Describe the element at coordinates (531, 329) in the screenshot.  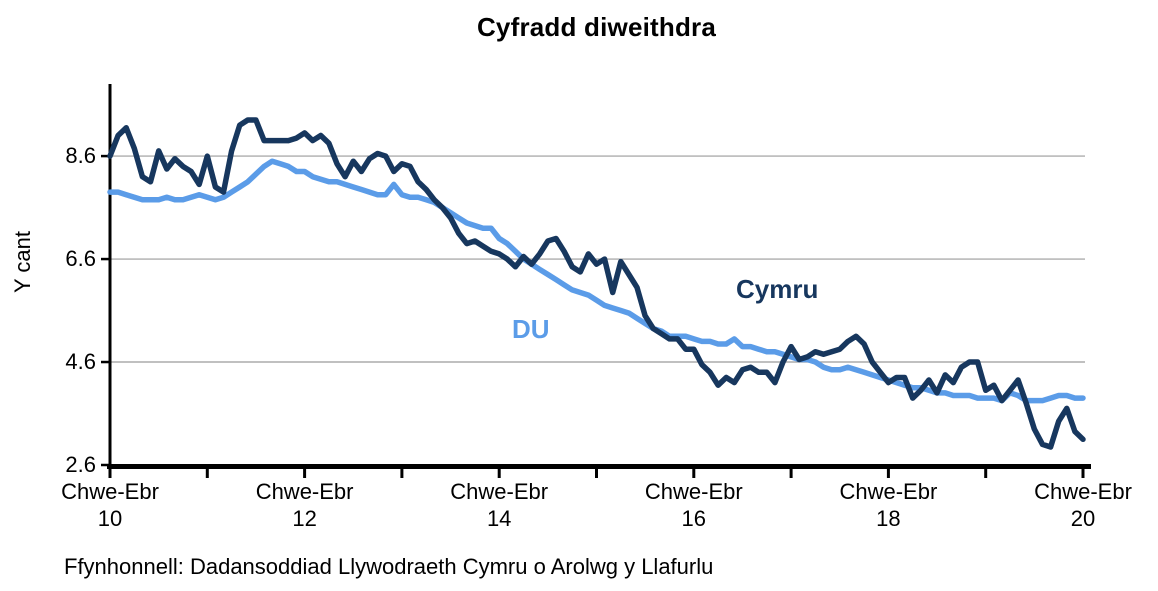
I see `series-label-du: DU` at that location.